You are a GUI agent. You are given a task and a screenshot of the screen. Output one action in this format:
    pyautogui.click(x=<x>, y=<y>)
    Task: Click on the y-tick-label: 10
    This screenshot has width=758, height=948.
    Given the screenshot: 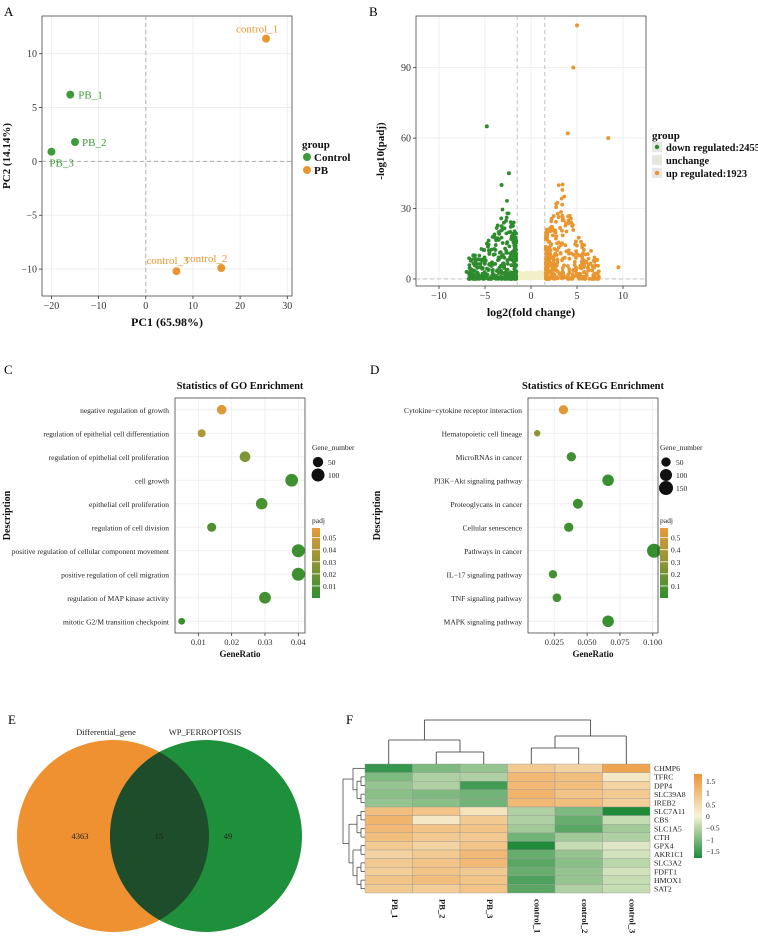 What is the action you would take?
    pyautogui.click(x=32, y=54)
    